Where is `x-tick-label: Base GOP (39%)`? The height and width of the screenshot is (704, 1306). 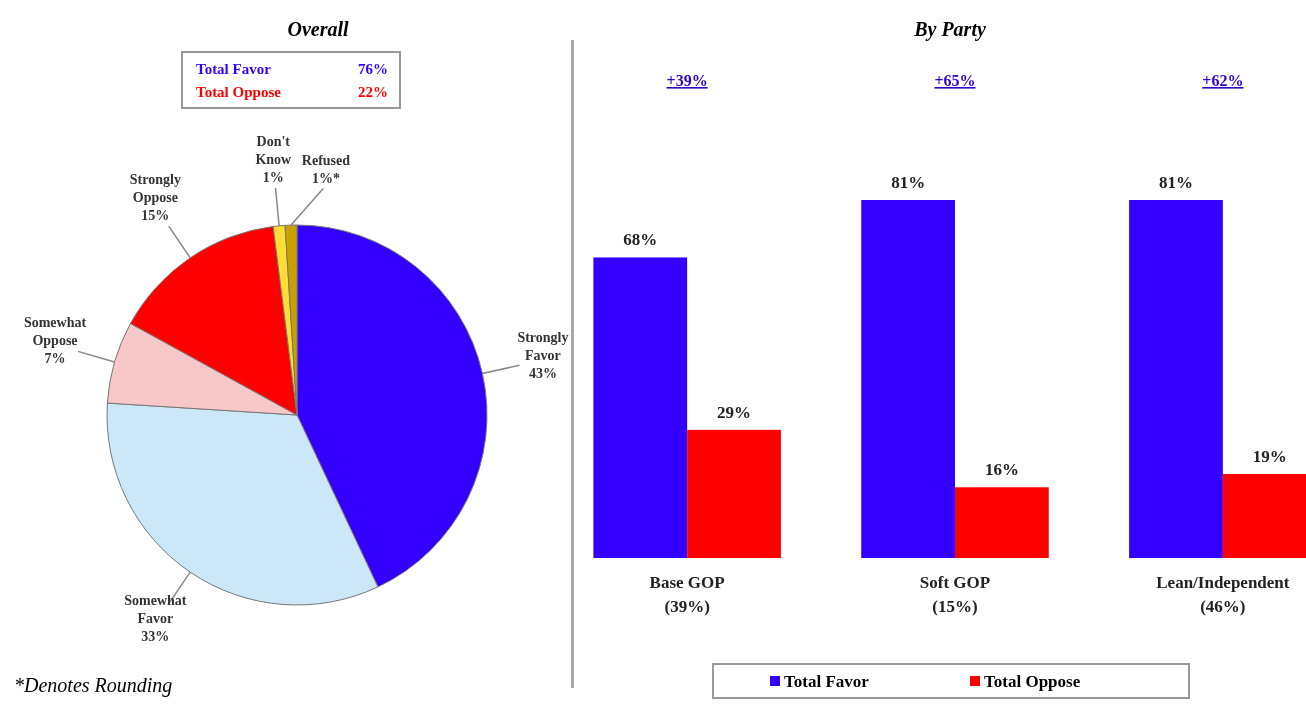 x-tick-label: Base GOP (39%) is located at coordinates (687, 594).